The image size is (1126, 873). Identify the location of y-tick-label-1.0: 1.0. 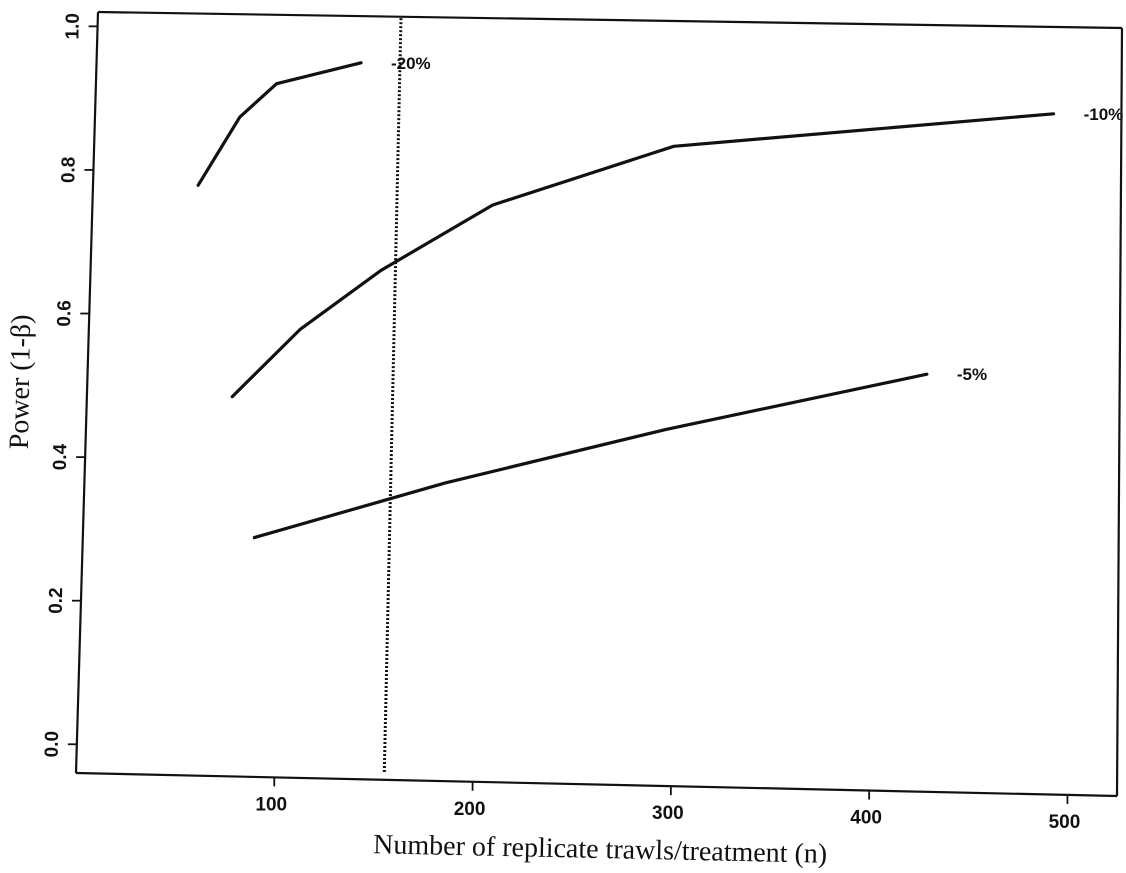
(72, 26).